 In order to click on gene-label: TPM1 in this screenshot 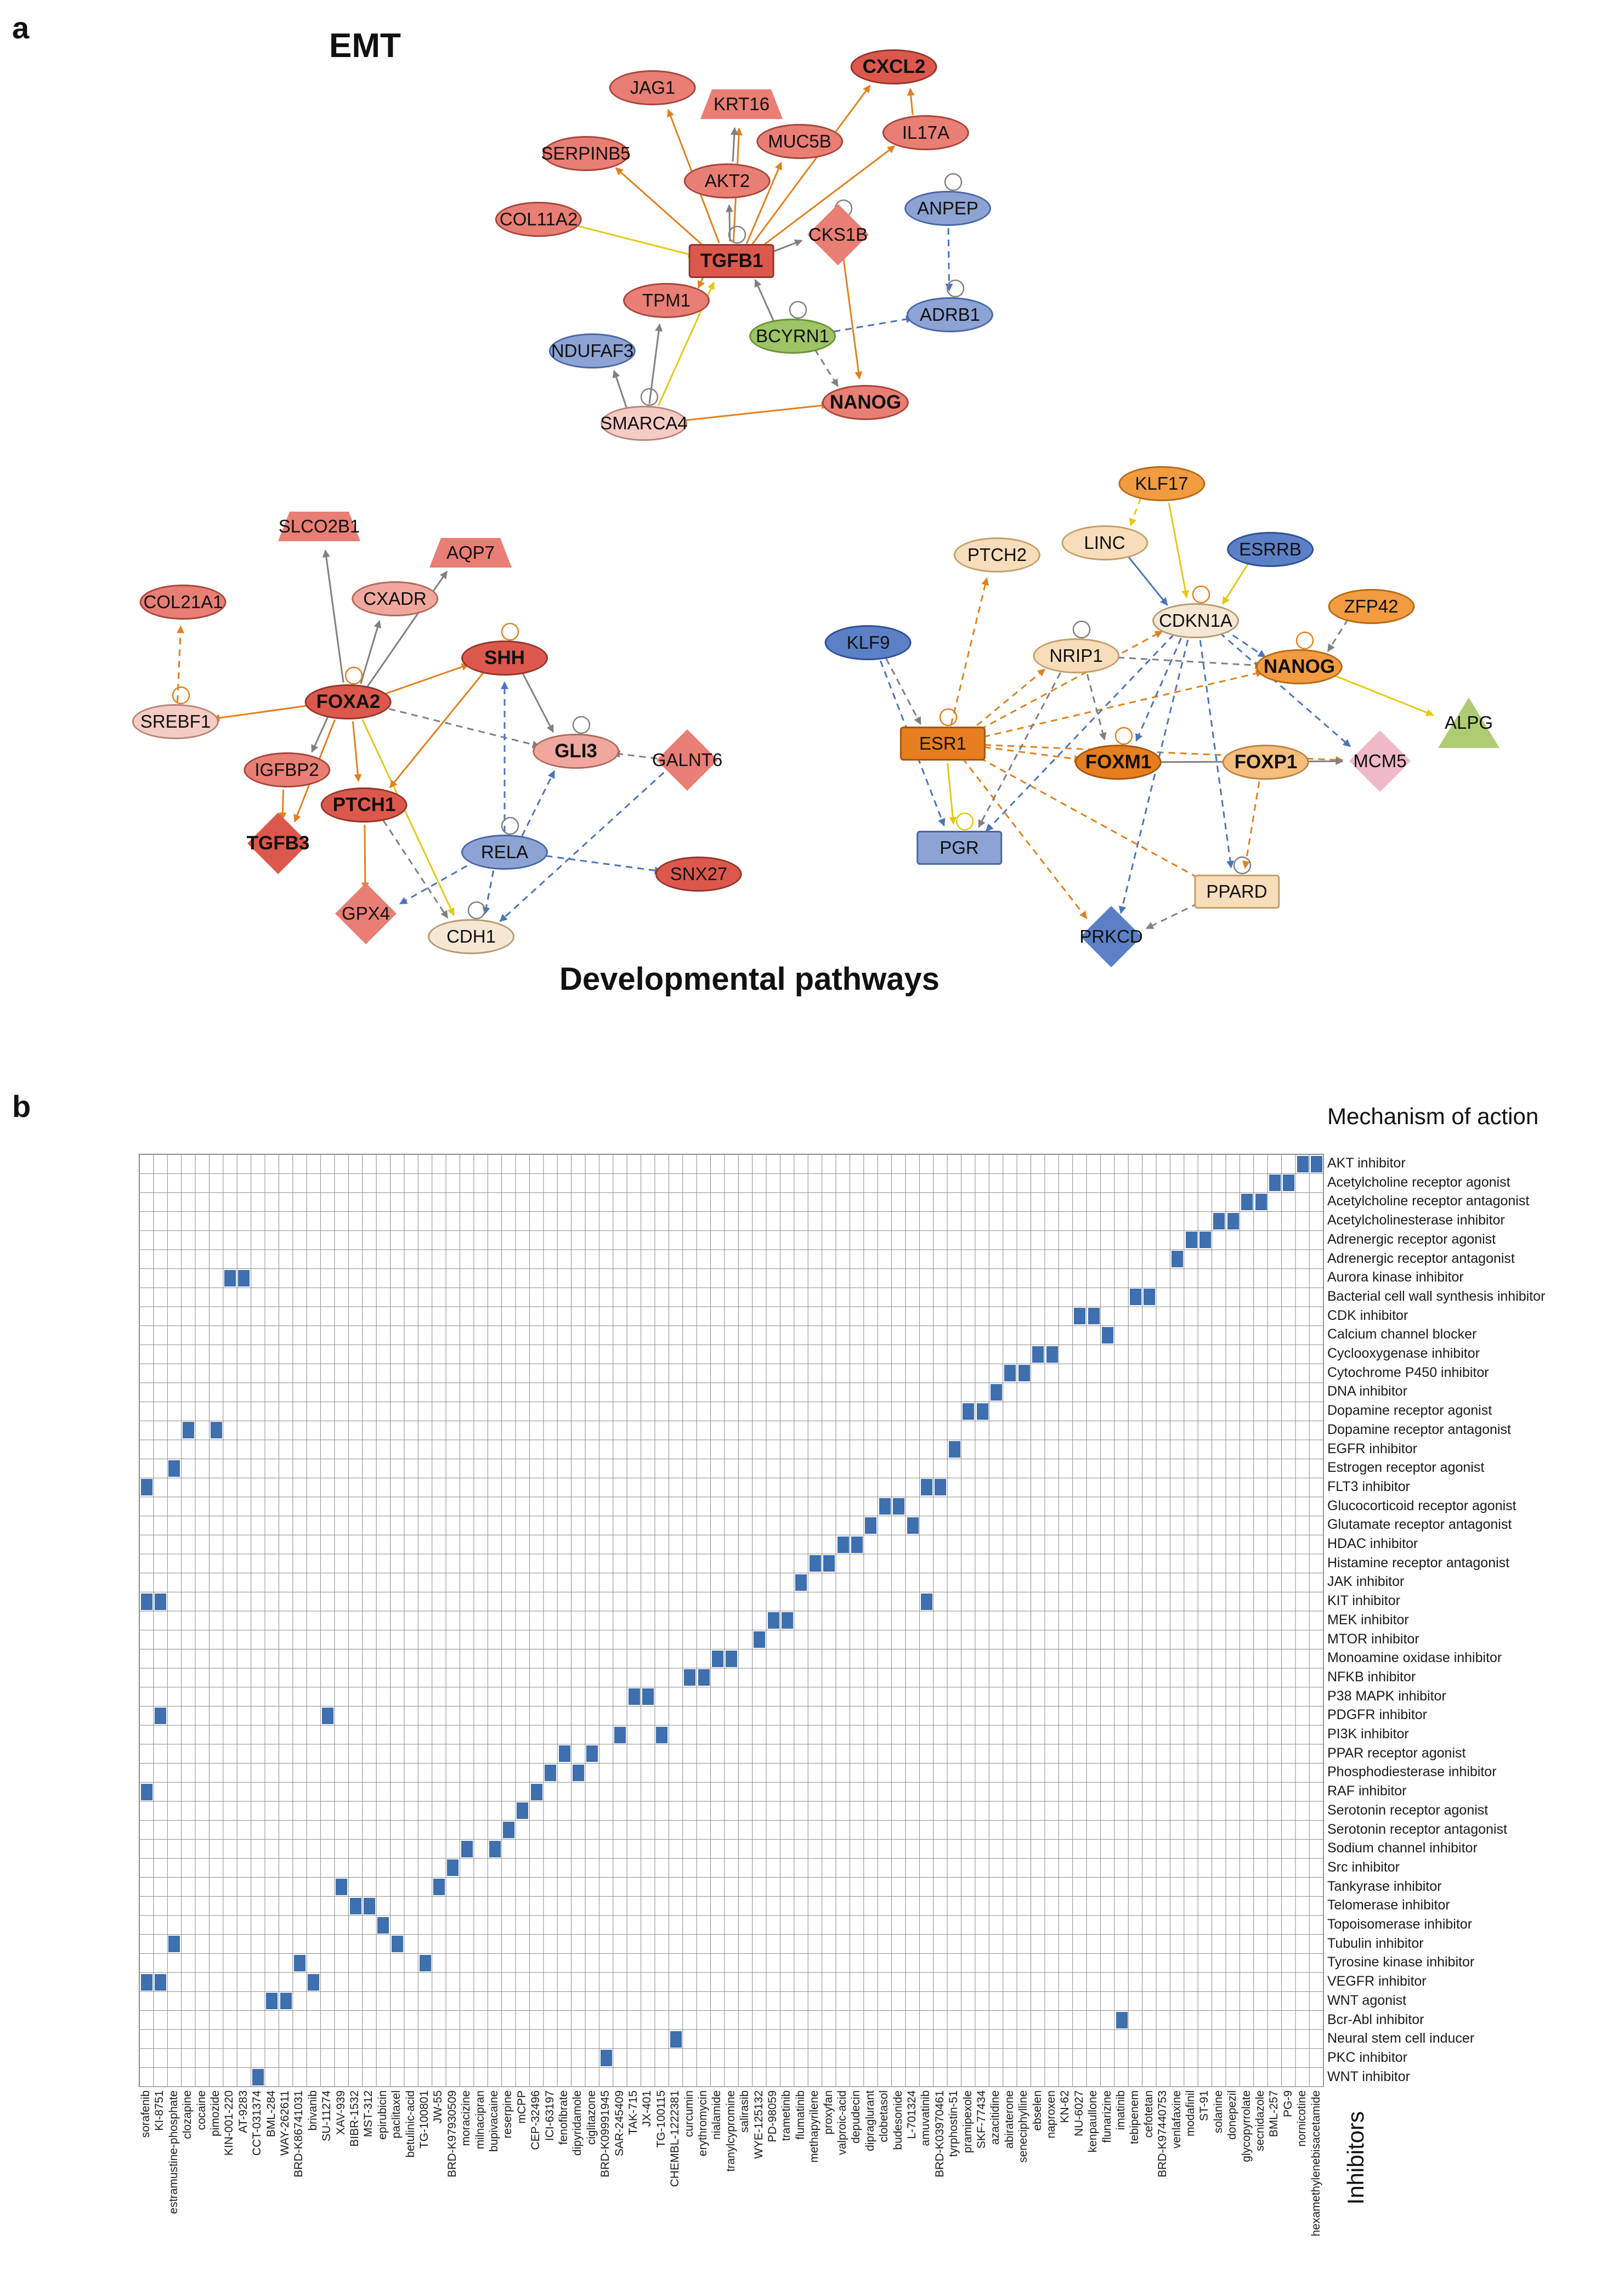, I will do `click(666, 300)`.